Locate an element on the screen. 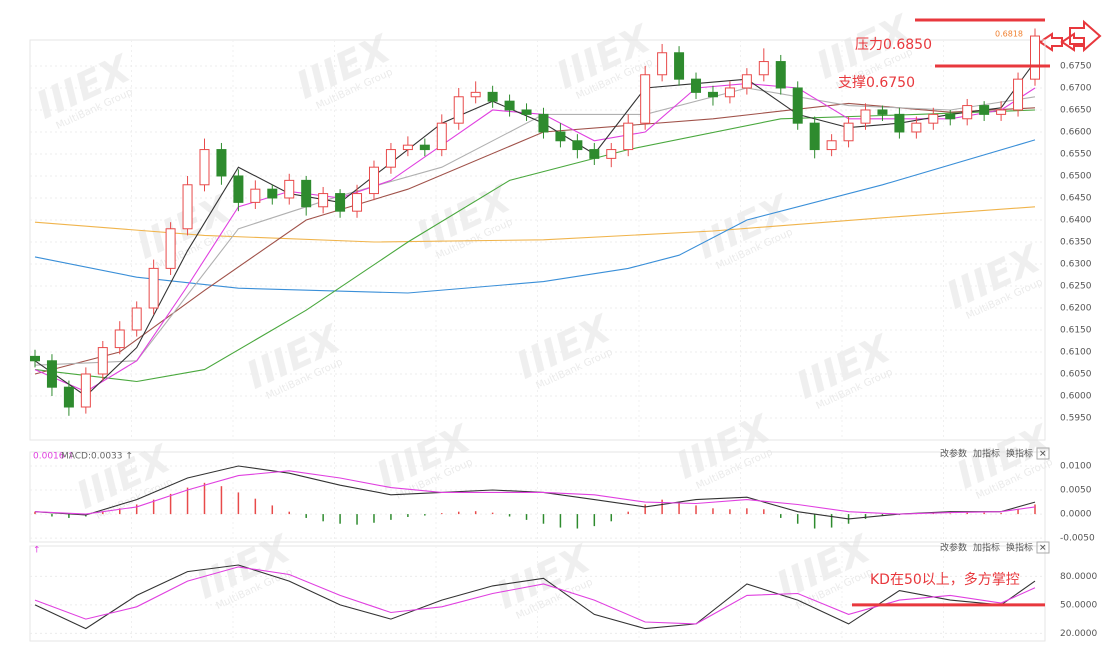 The height and width of the screenshot is (659, 1106). annotation: 压力0.6850 is located at coordinates (893, 45).